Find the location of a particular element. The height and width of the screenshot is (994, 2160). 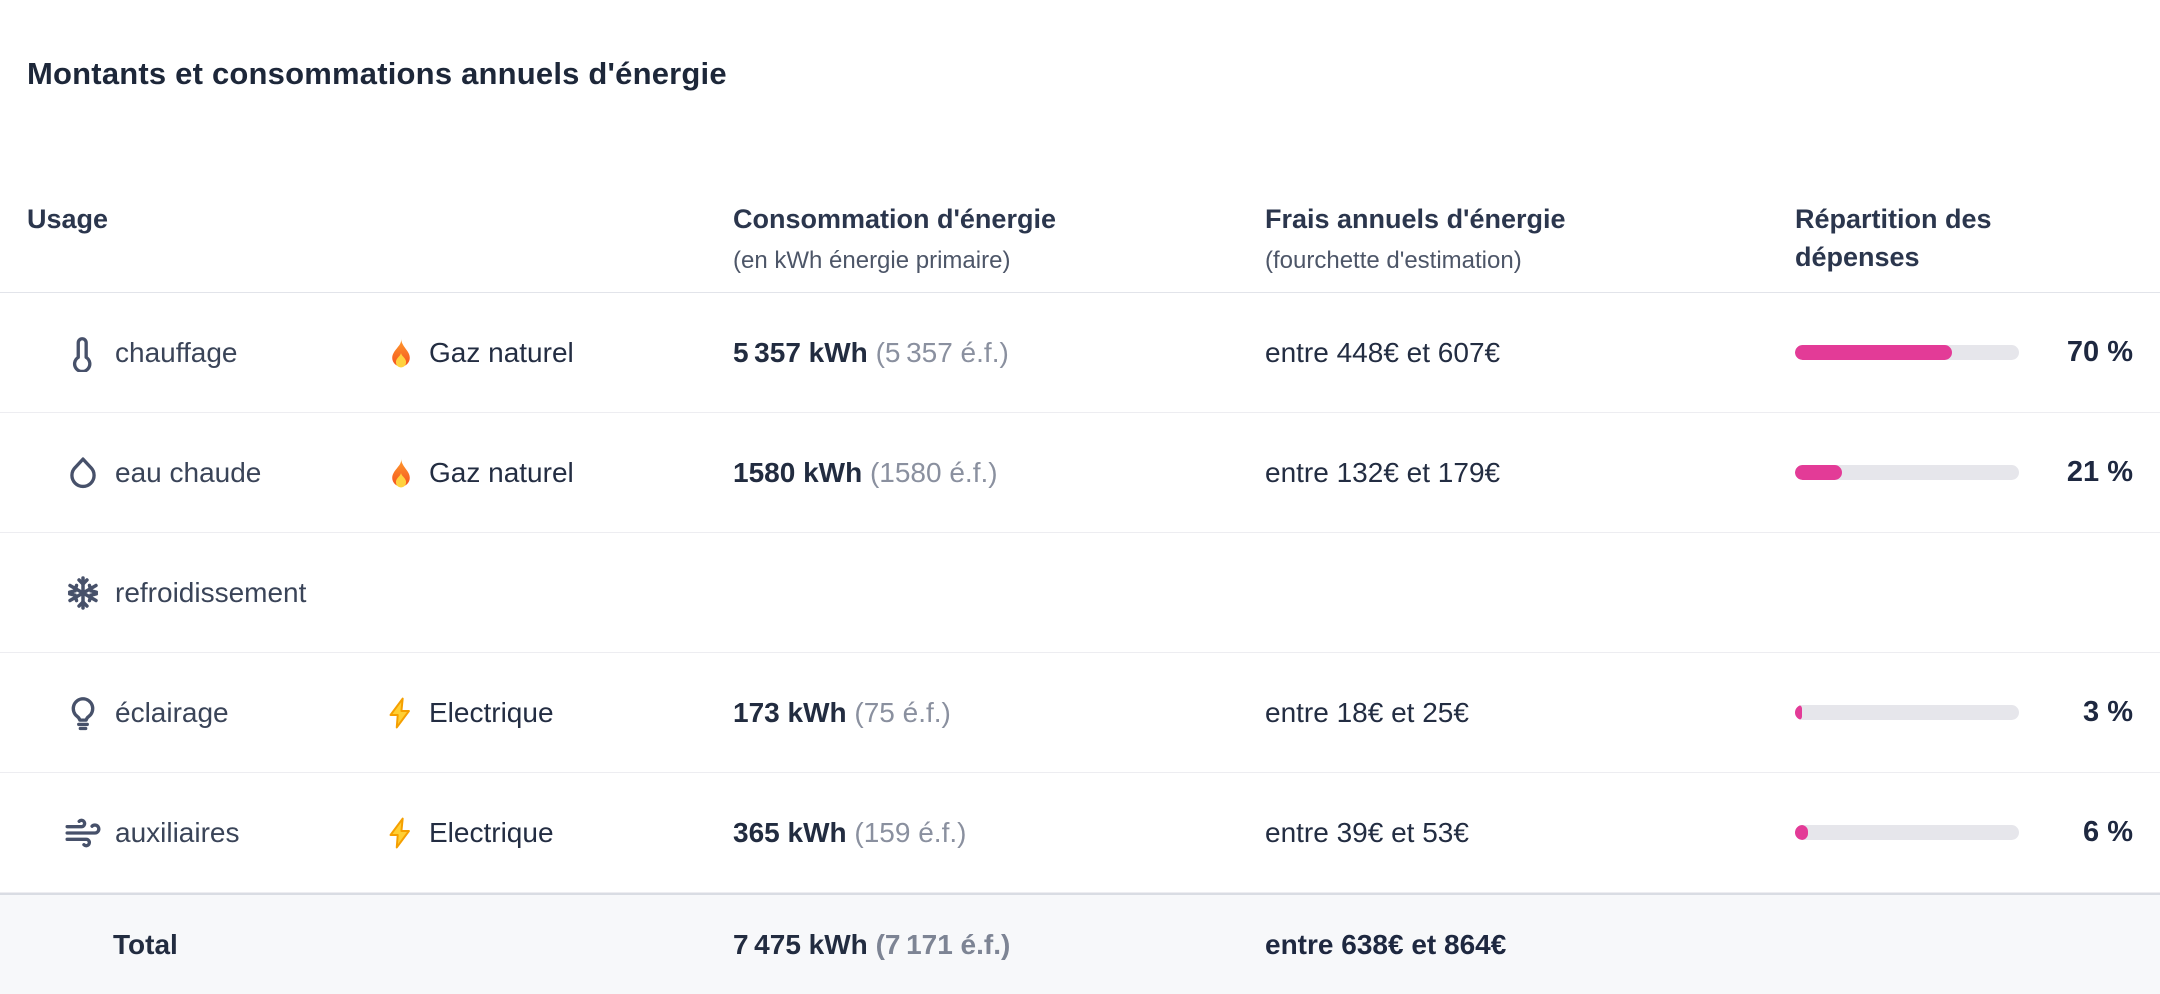

consumption-value: 1580 kWh is located at coordinates (798, 472).